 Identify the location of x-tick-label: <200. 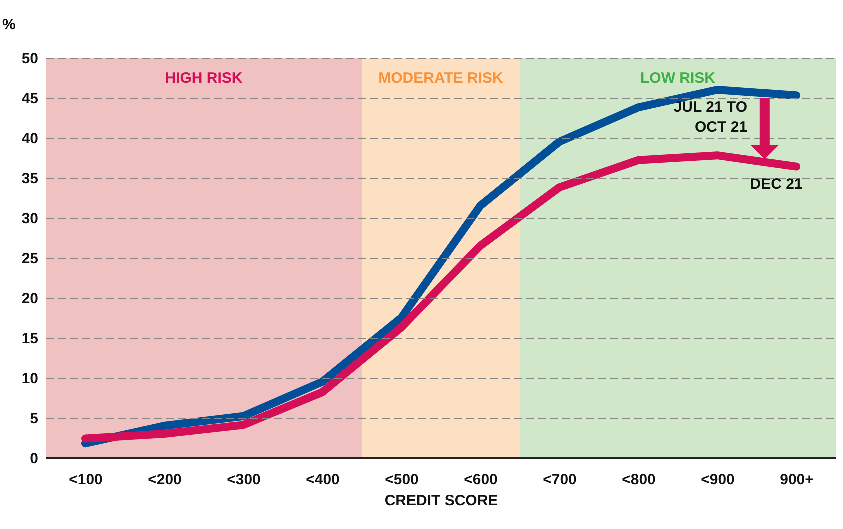
(165, 480).